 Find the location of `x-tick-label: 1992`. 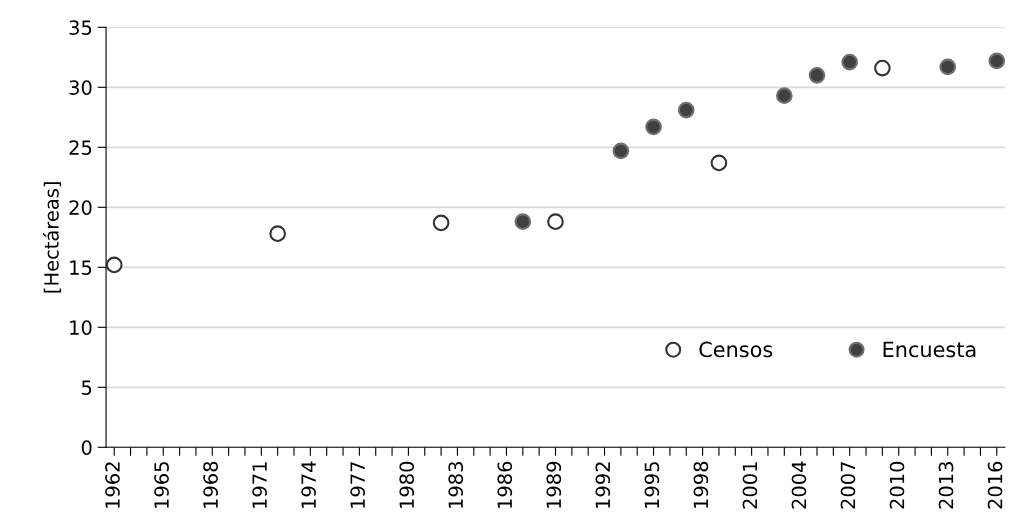

x-tick-label: 1992 is located at coordinates (603, 485).